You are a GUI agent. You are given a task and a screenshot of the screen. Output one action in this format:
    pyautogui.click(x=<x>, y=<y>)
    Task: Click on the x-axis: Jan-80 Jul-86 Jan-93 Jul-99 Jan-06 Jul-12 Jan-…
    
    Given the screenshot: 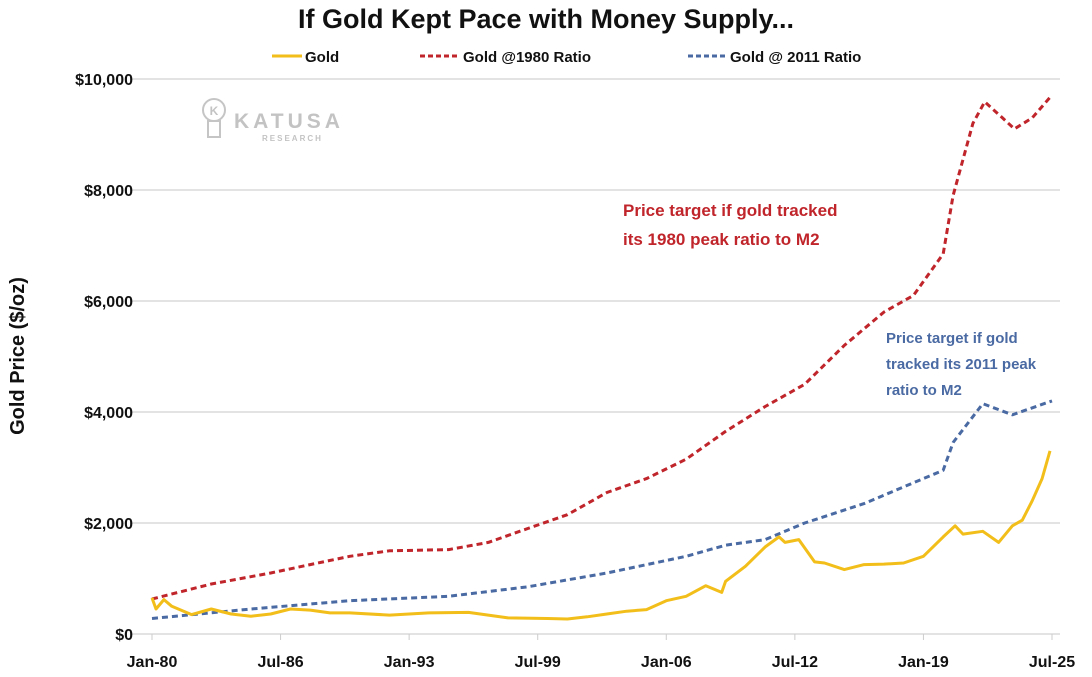 What is the action you would take?
    pyautogui.click(x=601, y=652)
    